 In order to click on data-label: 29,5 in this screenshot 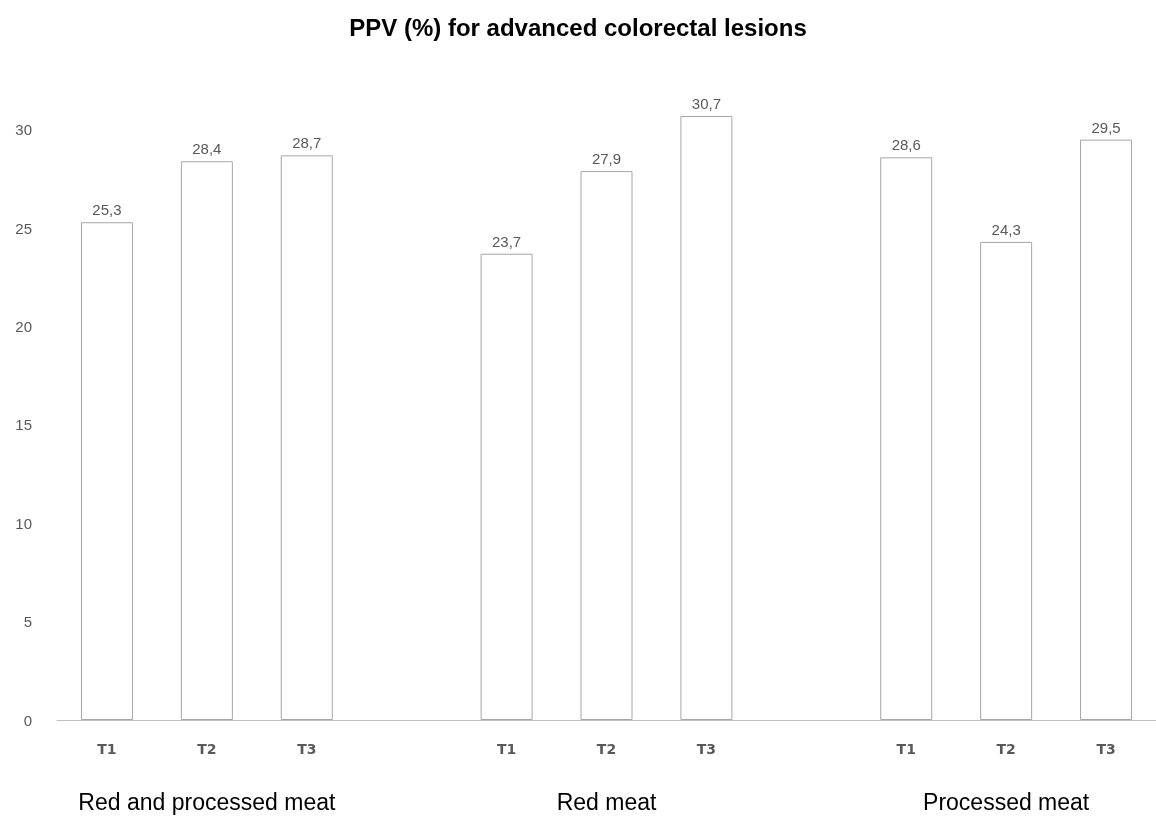, I will do `click(1106, 127)`.